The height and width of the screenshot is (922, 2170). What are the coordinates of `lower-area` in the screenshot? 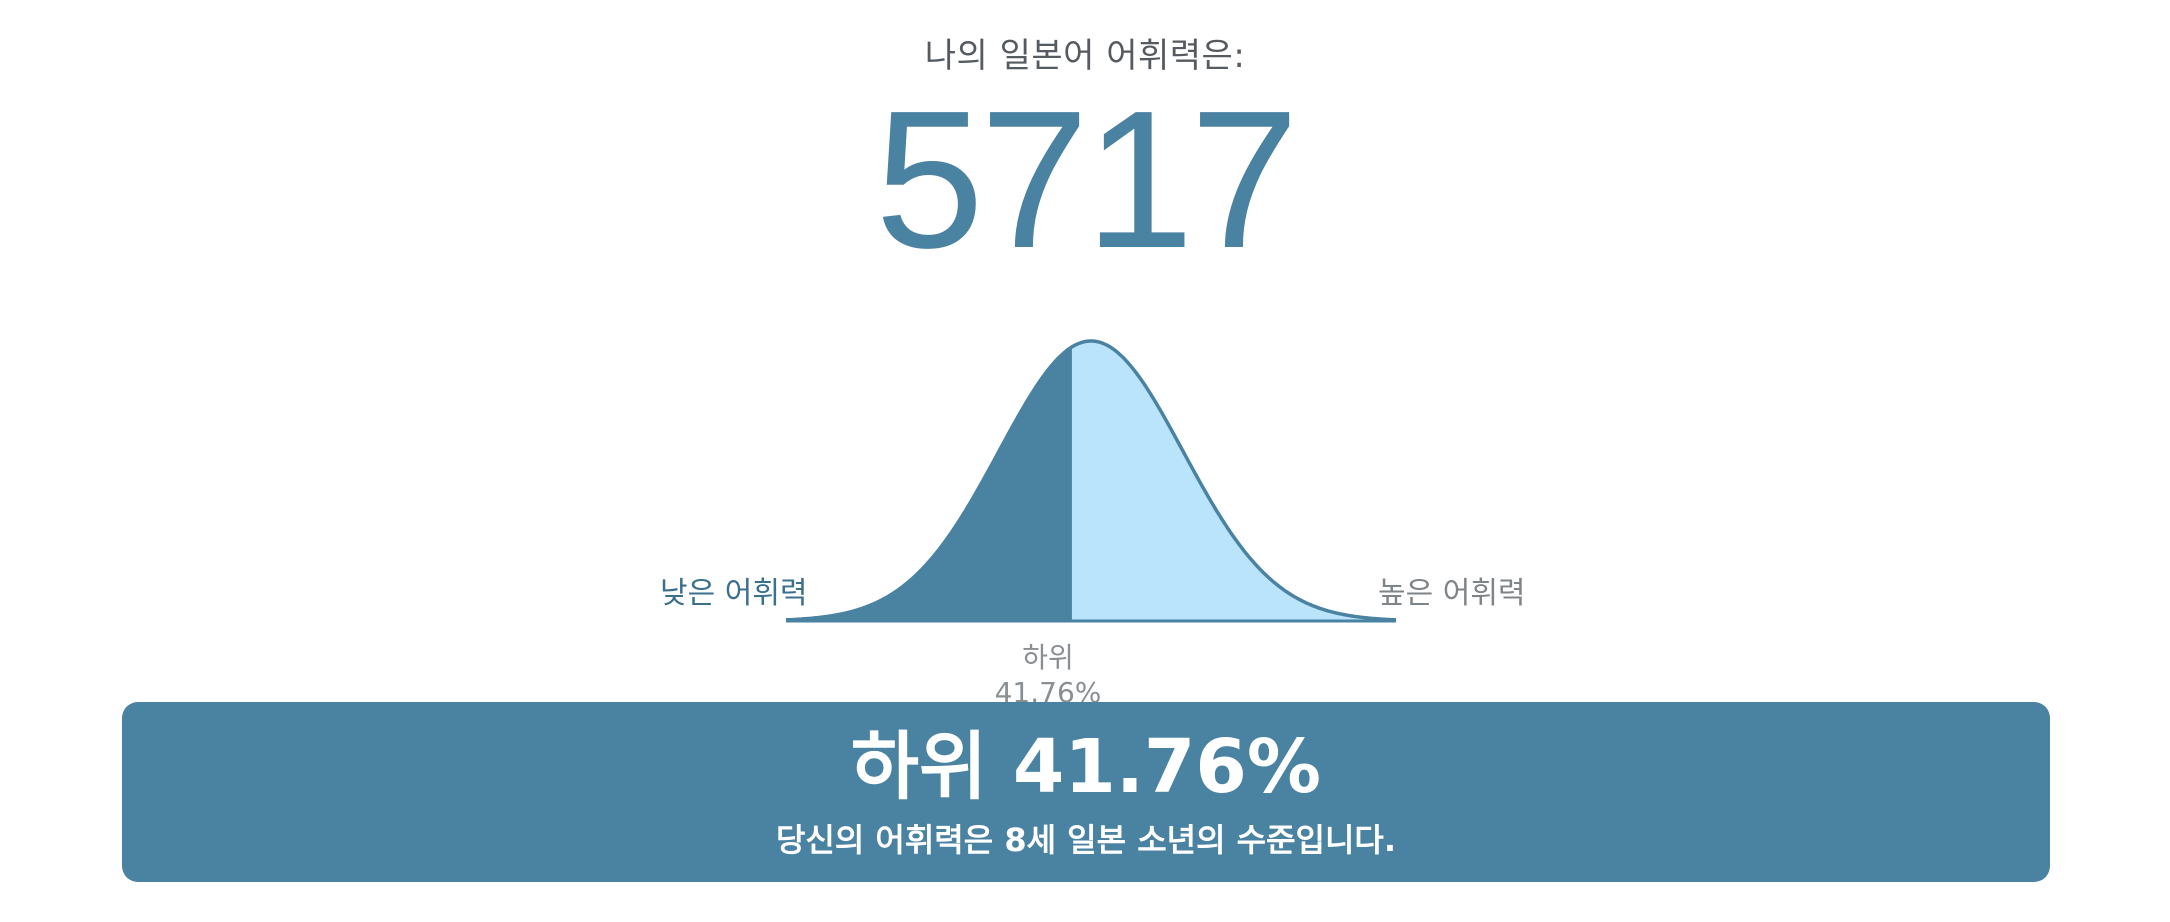 It's located at (929, 484).